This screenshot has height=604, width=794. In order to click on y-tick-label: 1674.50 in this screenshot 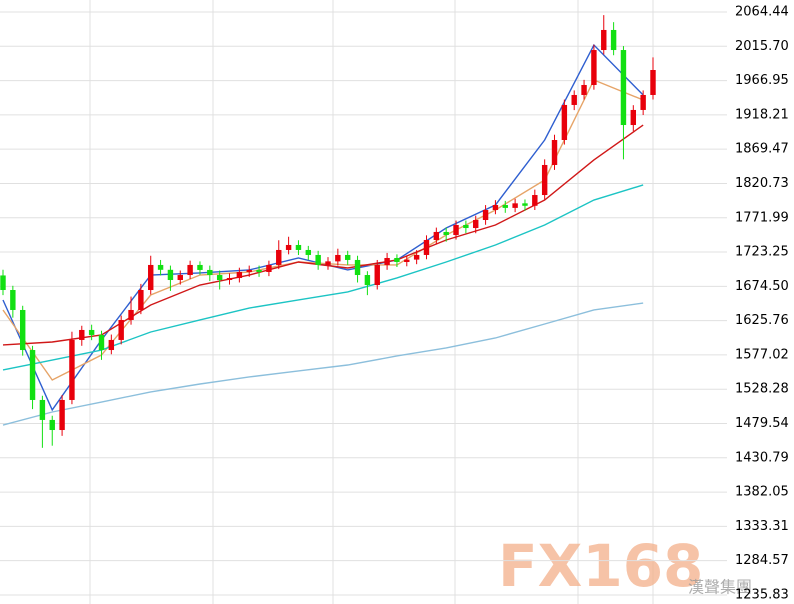, I will do `click(762, 286)`.